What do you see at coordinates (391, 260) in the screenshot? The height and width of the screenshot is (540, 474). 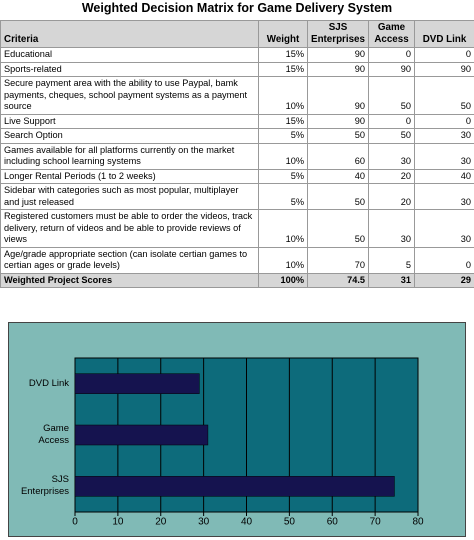 I see `number-cell: 5` at bounding box center [391, 260].